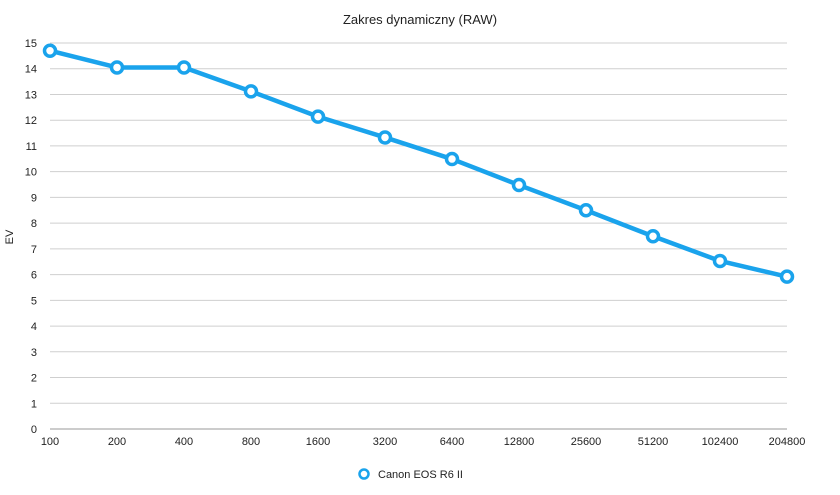  What do you see at coordinates (34, 327) in the screenshot?
I see `y-tick-4: 4` at bounding box center [34, 327].